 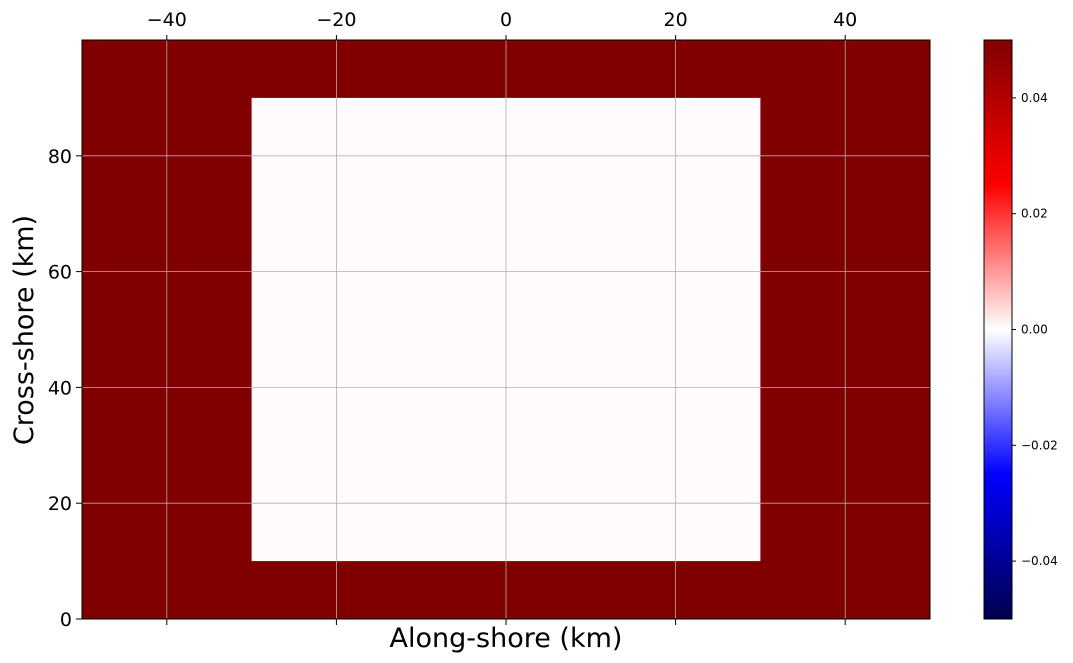 What do you see at coordinates (506, 20) in the screenshot?
I see `x-tick-label: 0` at bounding box center [506, 20].